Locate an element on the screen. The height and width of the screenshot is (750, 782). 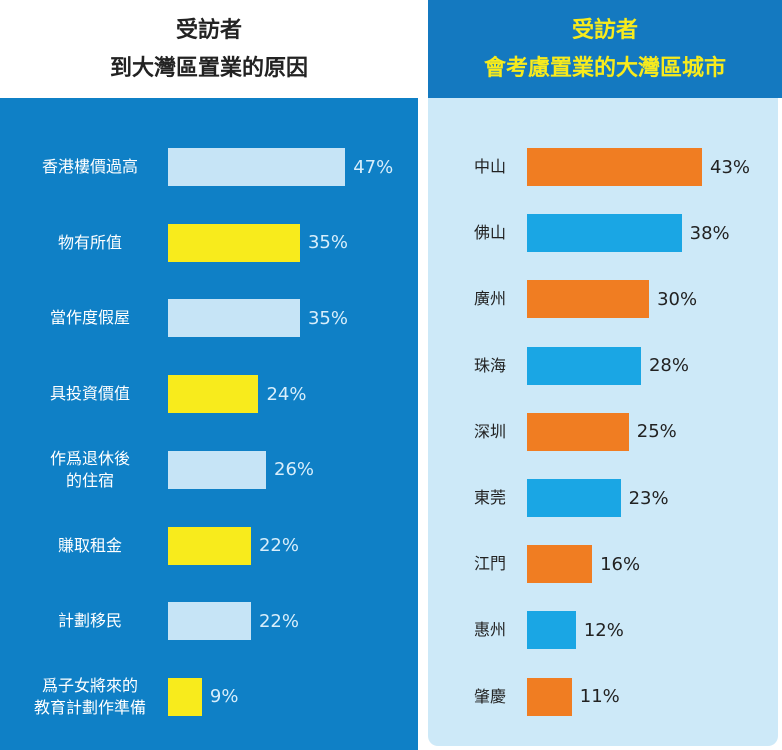
value-label: 26% is located at coordinates (294, 470).